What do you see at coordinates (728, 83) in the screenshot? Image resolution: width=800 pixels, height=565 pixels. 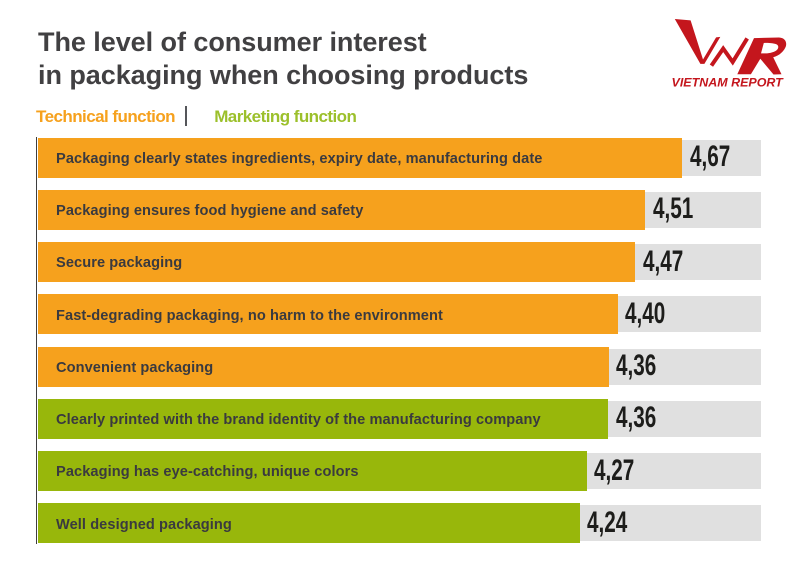 I see `svg-text: VIETNAM REPORT` at bounding box center [728, 83].